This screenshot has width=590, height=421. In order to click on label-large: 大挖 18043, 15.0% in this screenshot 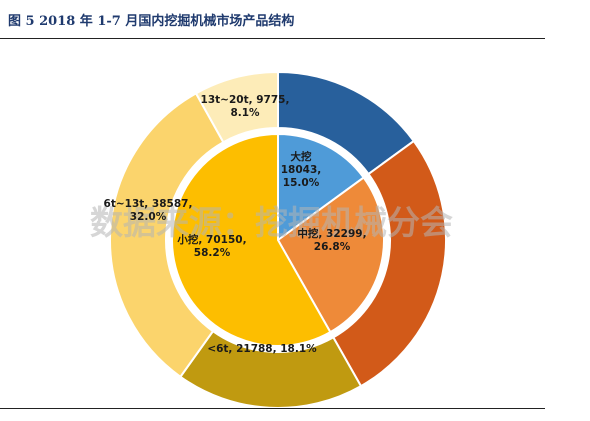, I will do `click(301, 169)`.